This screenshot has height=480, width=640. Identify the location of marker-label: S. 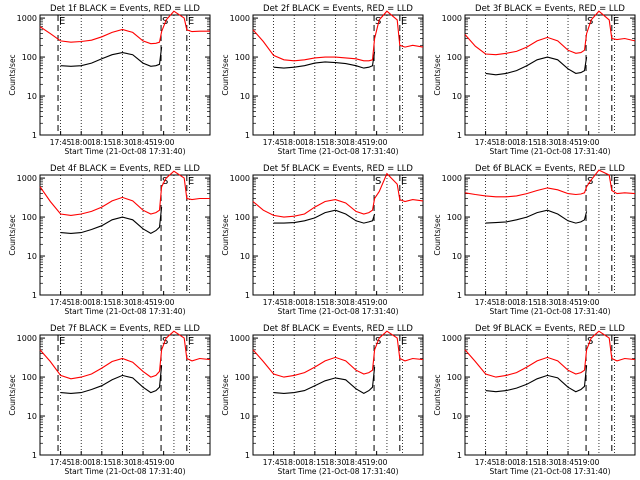
(165, 181).